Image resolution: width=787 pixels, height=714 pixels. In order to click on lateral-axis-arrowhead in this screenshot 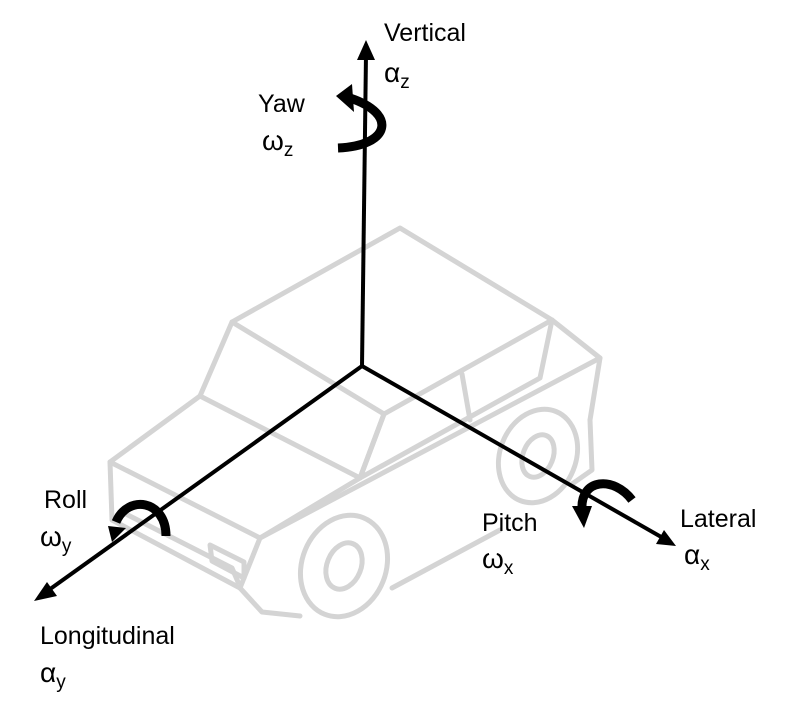, I will do `click(666, 538)`.